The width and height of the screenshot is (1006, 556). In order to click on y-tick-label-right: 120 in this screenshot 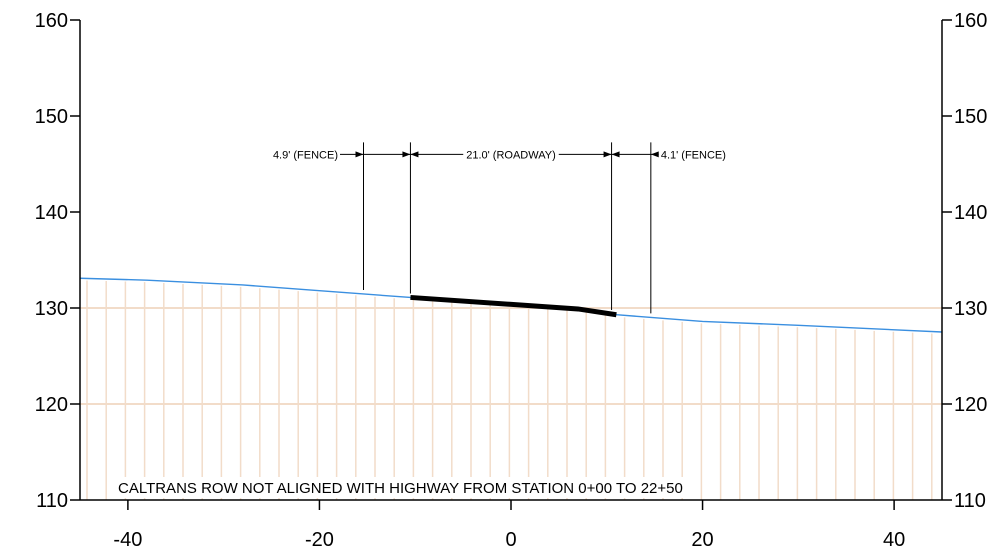, I will do `click(970, 405)`.